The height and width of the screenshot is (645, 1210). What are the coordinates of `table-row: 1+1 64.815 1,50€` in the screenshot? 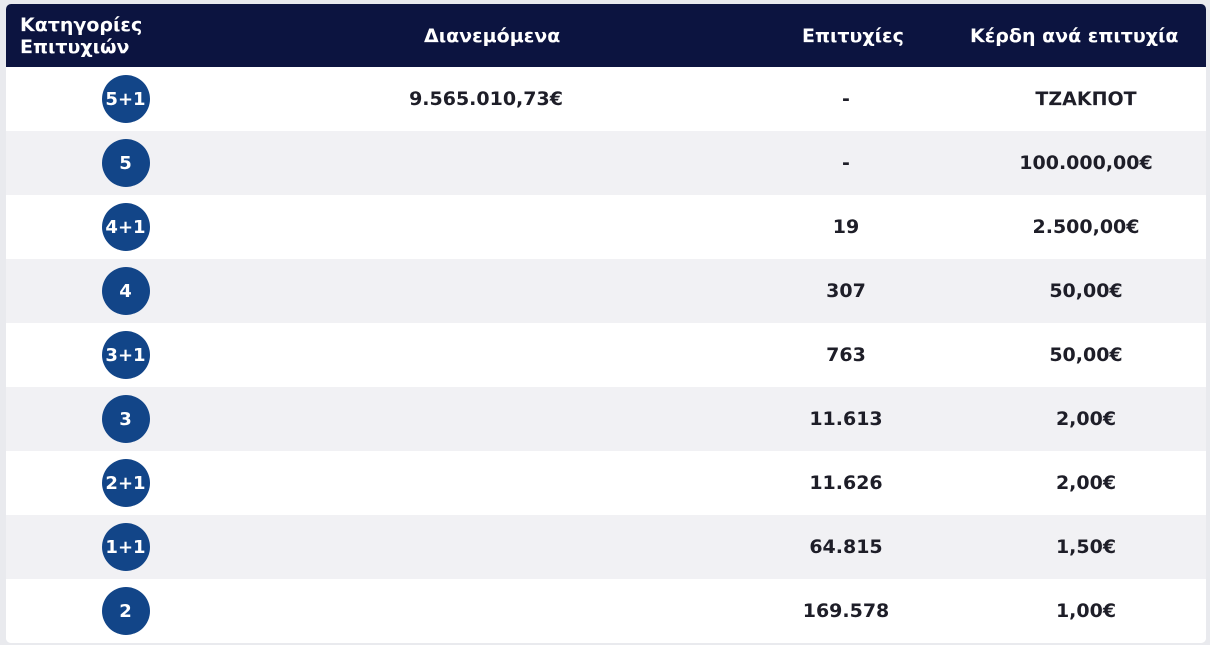 It's located at (606, 547).